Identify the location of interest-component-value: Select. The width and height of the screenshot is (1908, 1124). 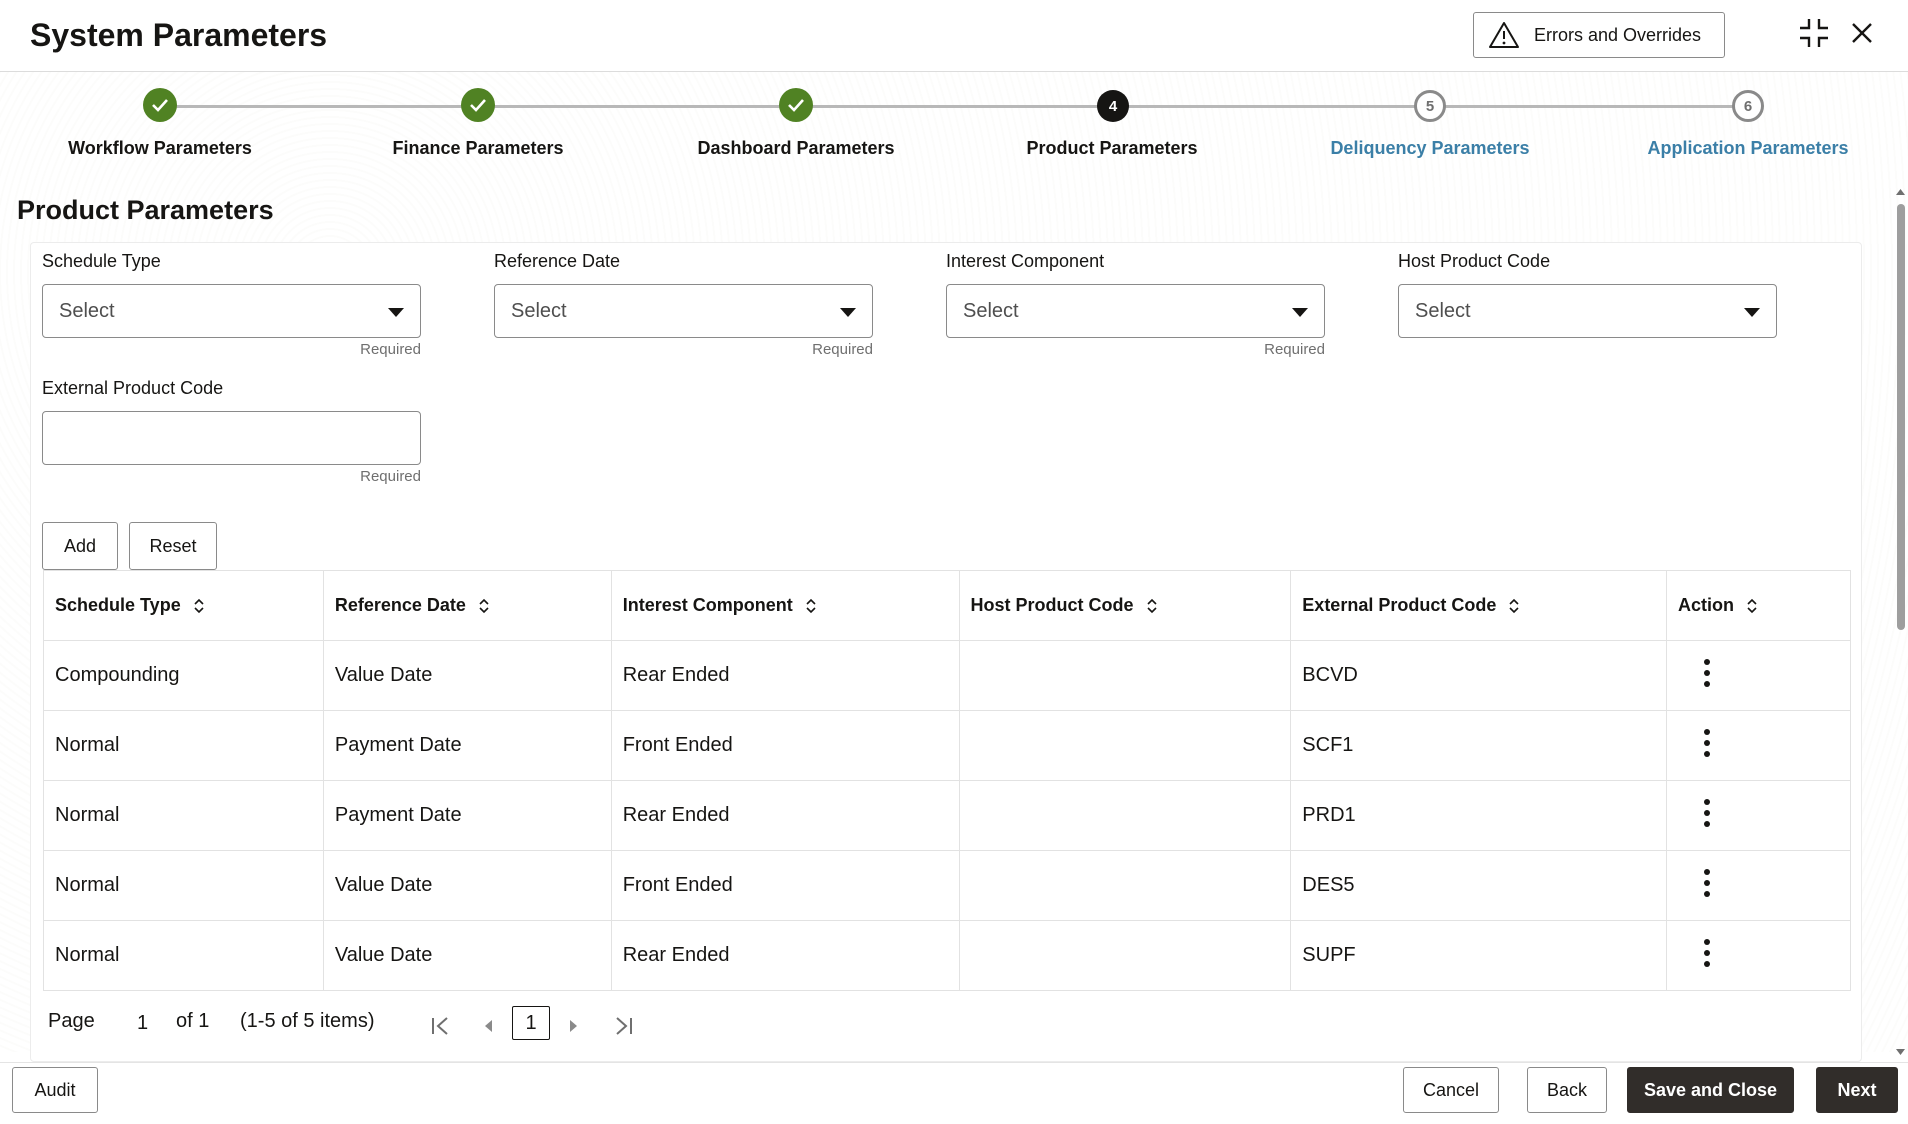
(991, 310).